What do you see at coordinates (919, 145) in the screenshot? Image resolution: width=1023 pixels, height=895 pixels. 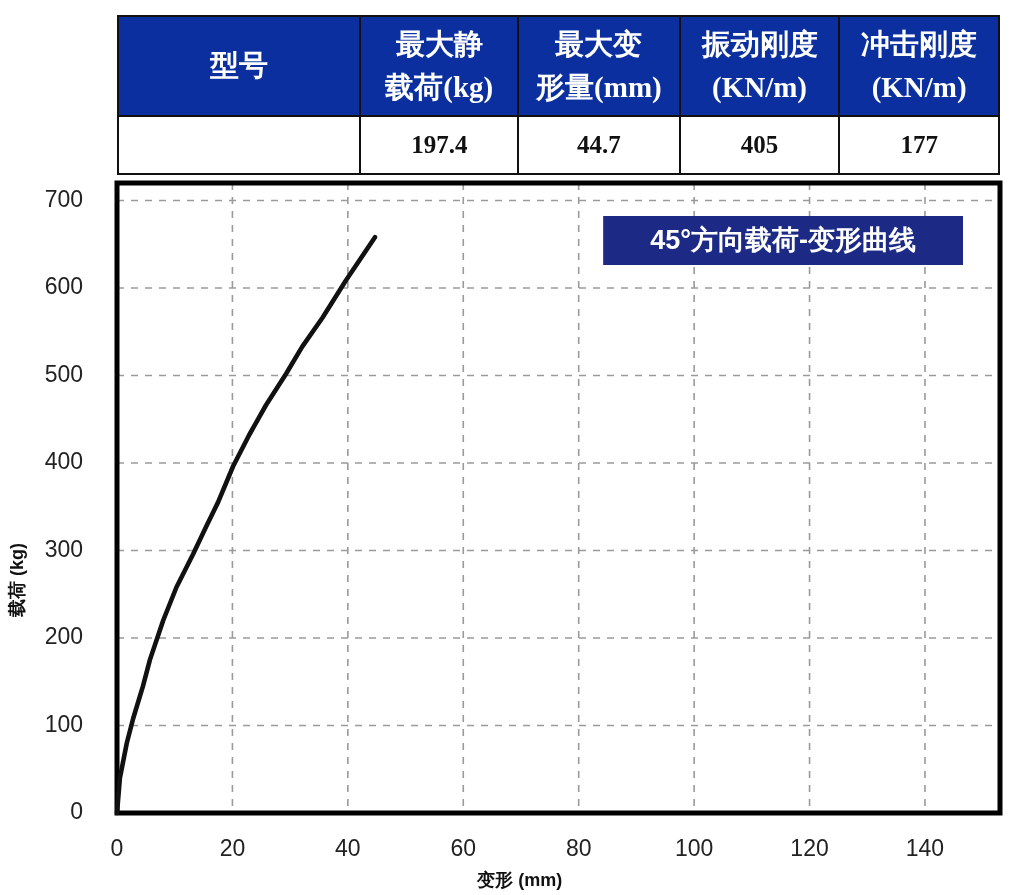 I see `data-label: 177` at bounding box center [919, 145].